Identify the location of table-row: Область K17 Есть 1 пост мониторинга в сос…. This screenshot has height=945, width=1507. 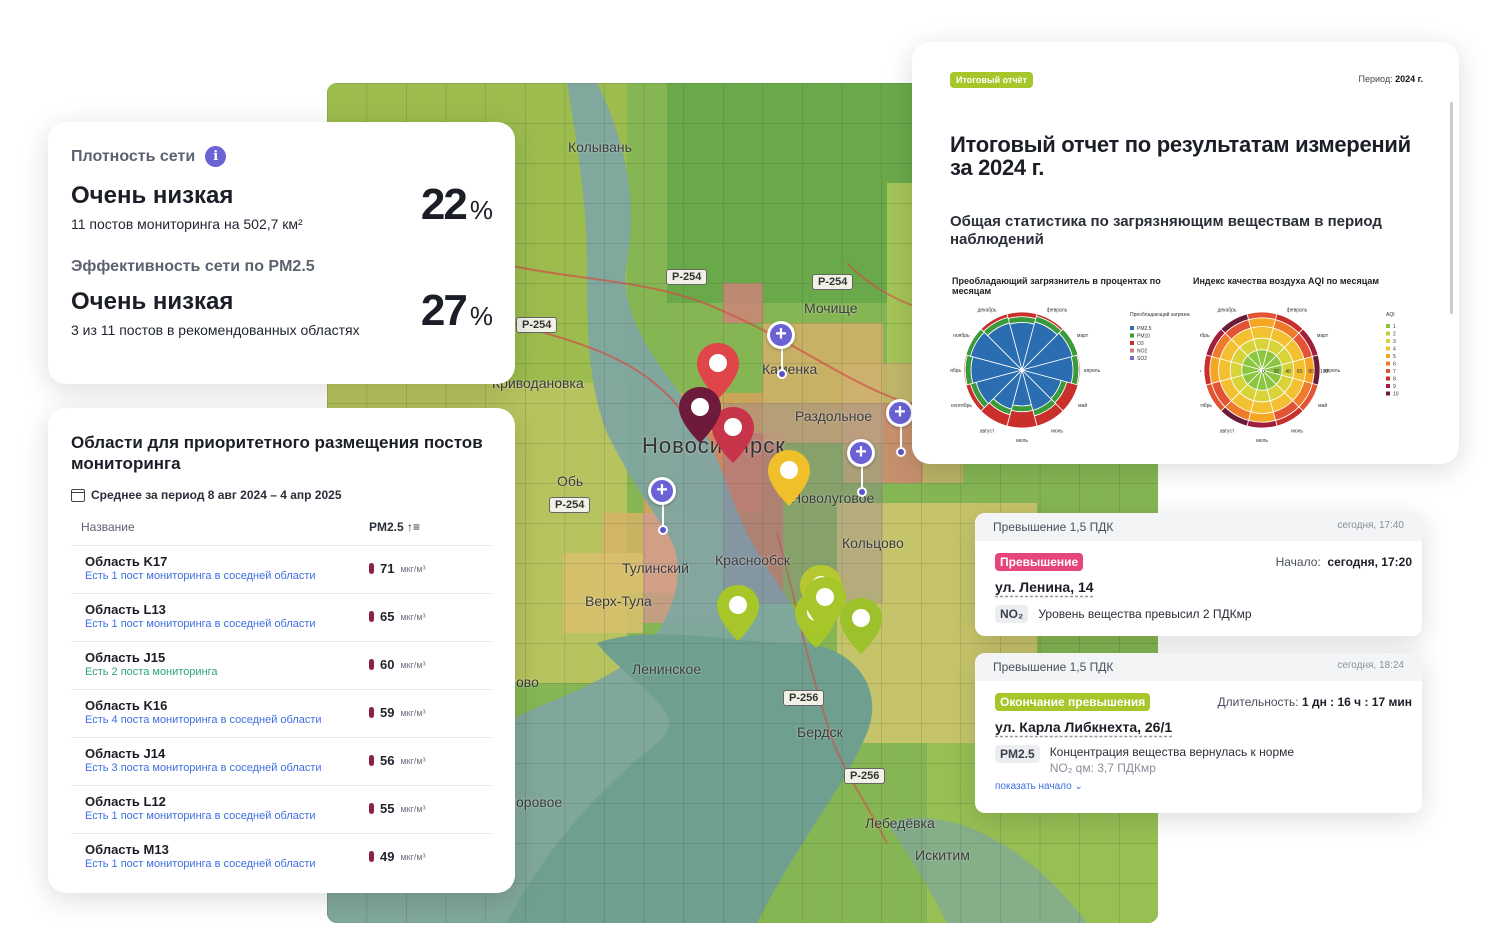
(281, 569).